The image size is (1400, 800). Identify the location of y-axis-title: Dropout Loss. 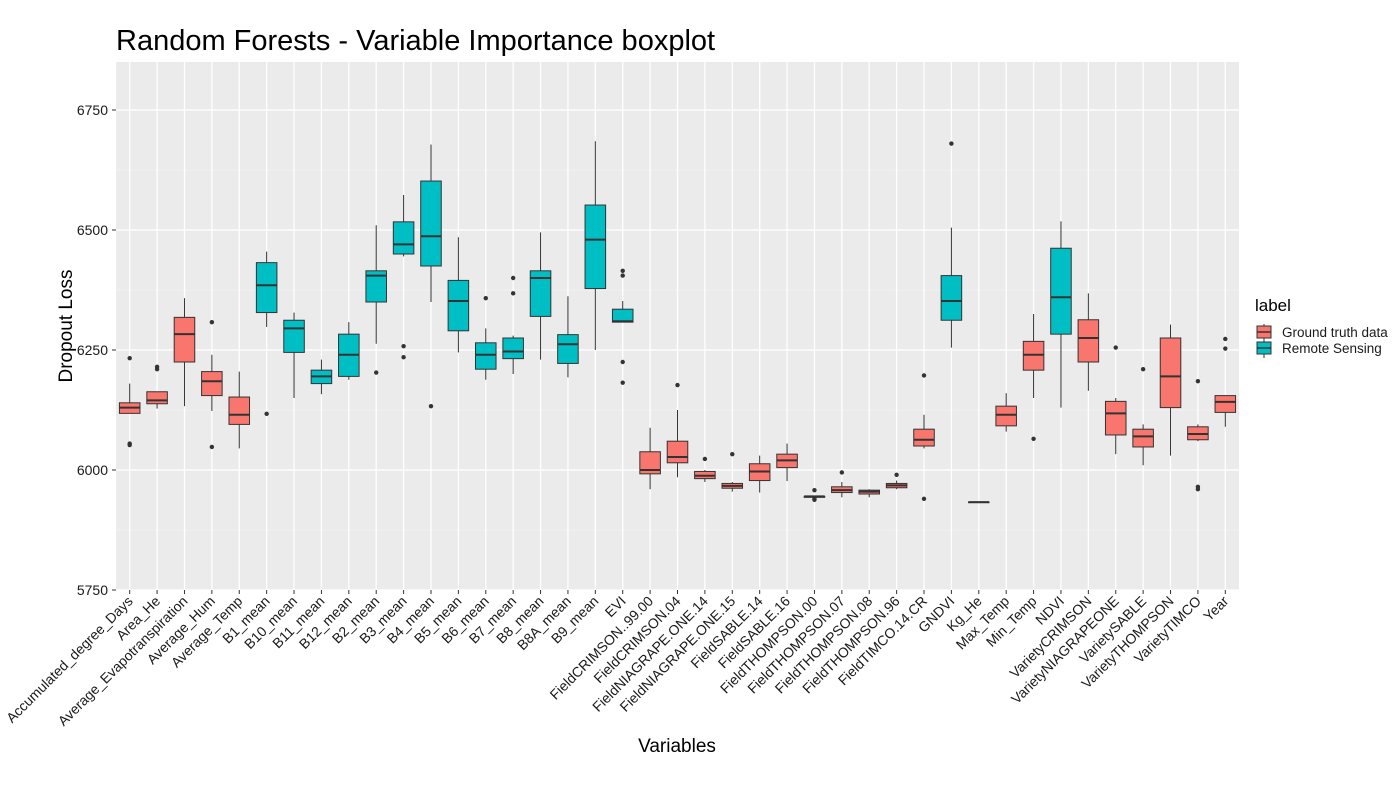
(66, 325).